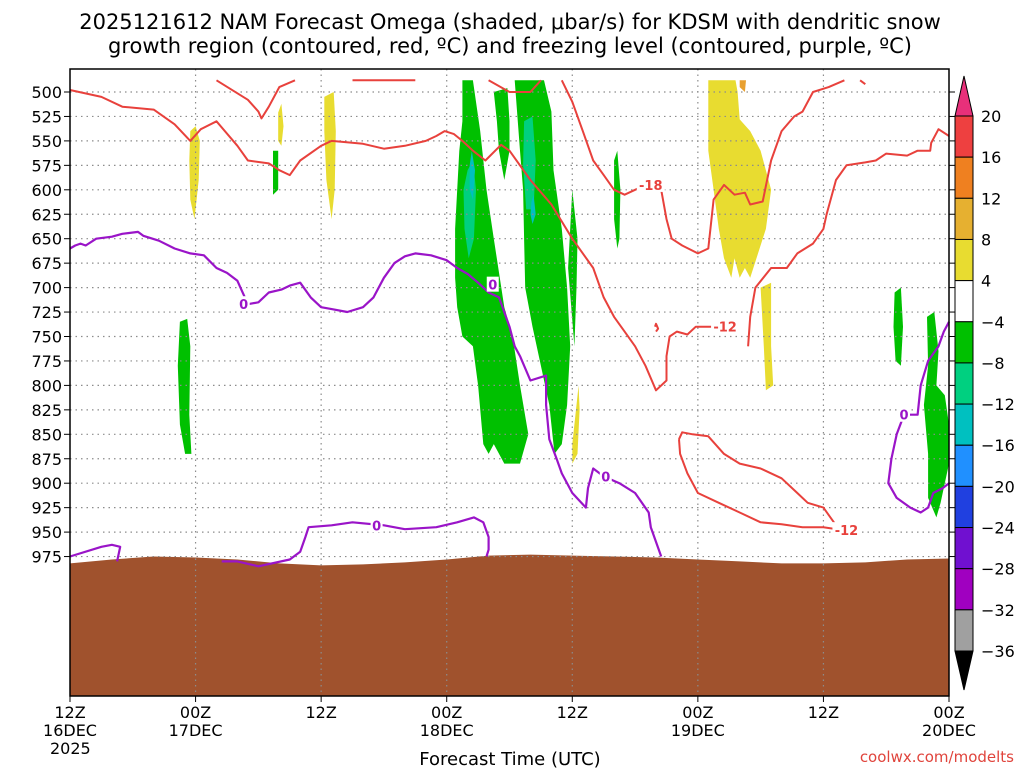 The height and width of the screenshot is (768, 1024). What do you see at coordinates (46, 361) in the screenshot?
I see `y-tick-label-775: 775` at bounding box center [46, 361].